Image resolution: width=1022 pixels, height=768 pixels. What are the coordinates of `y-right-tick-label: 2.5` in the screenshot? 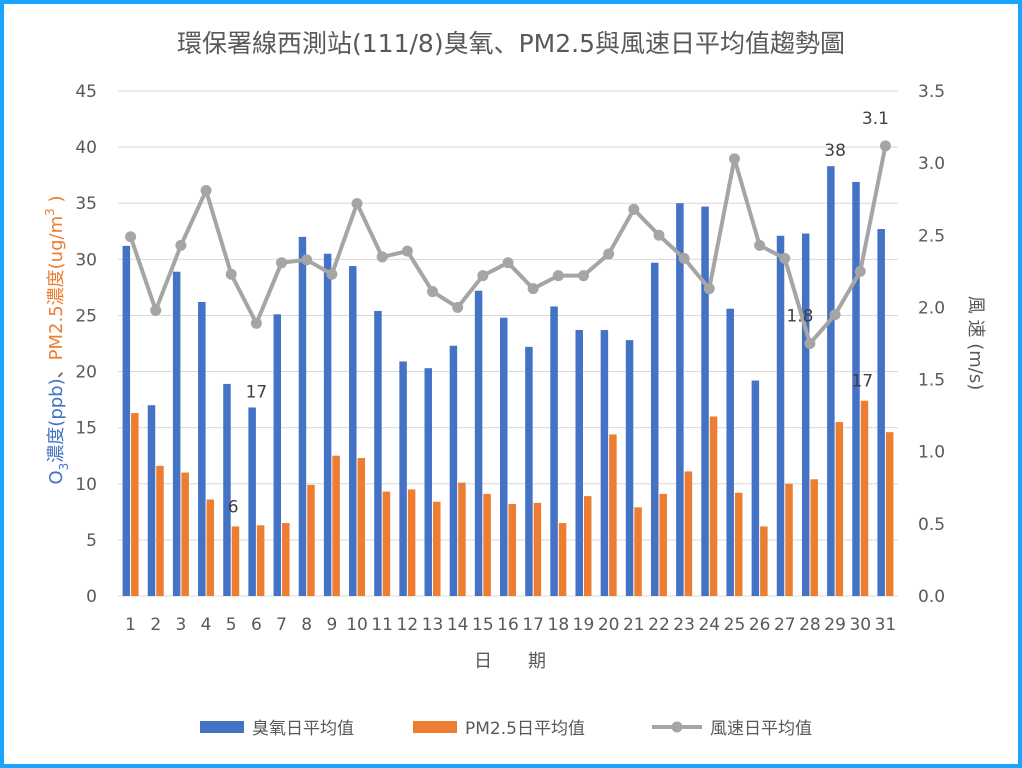 It's located at (931, 236).